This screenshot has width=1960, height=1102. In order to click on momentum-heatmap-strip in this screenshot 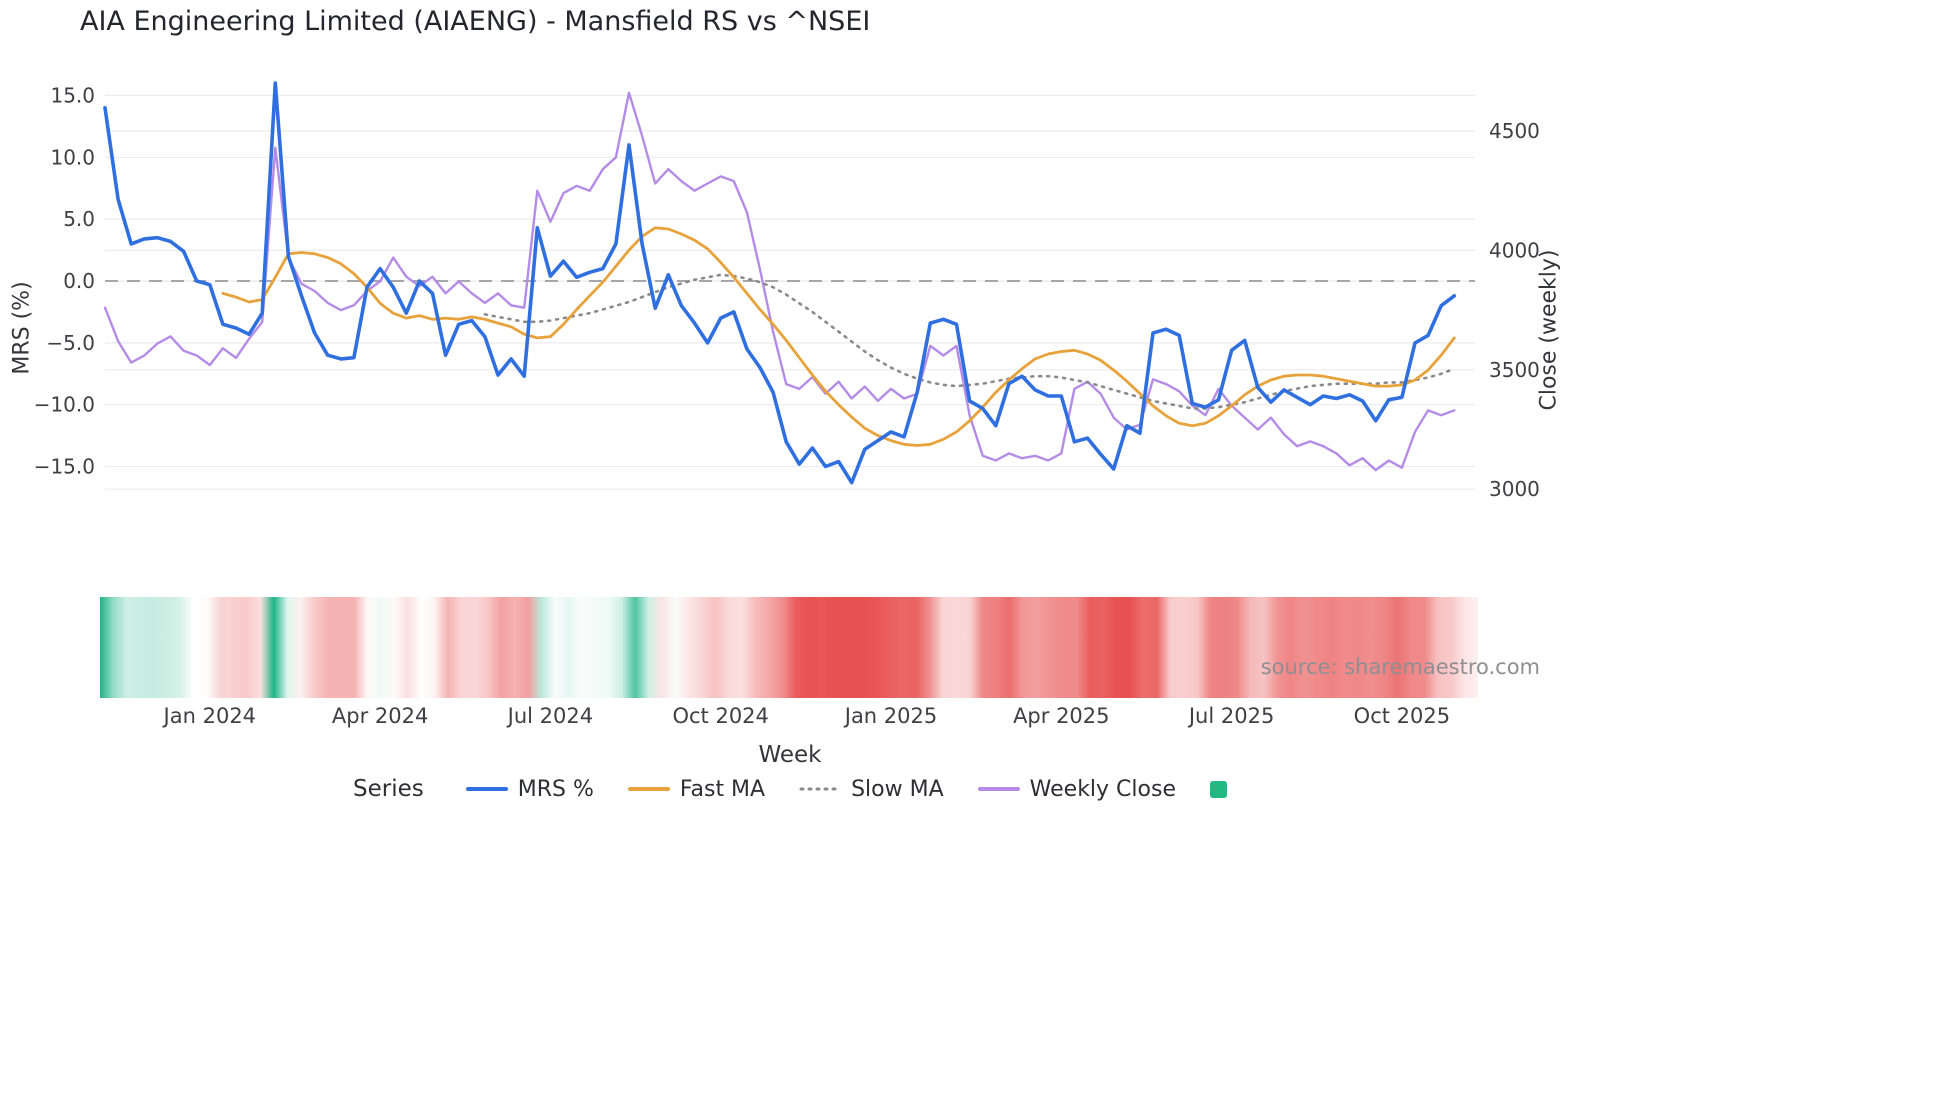, I will do `click(789, 647)`.